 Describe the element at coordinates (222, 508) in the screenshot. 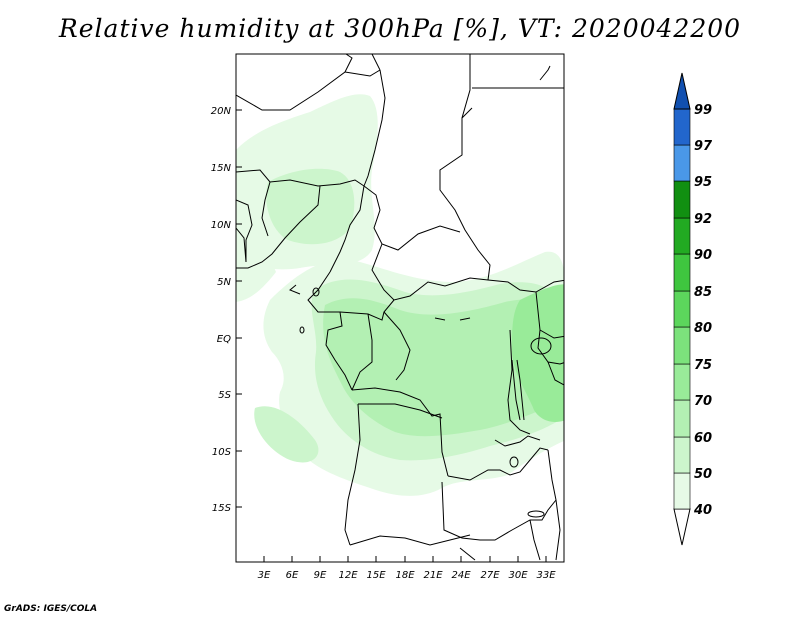

I see `lat-label: 15S` at that location.